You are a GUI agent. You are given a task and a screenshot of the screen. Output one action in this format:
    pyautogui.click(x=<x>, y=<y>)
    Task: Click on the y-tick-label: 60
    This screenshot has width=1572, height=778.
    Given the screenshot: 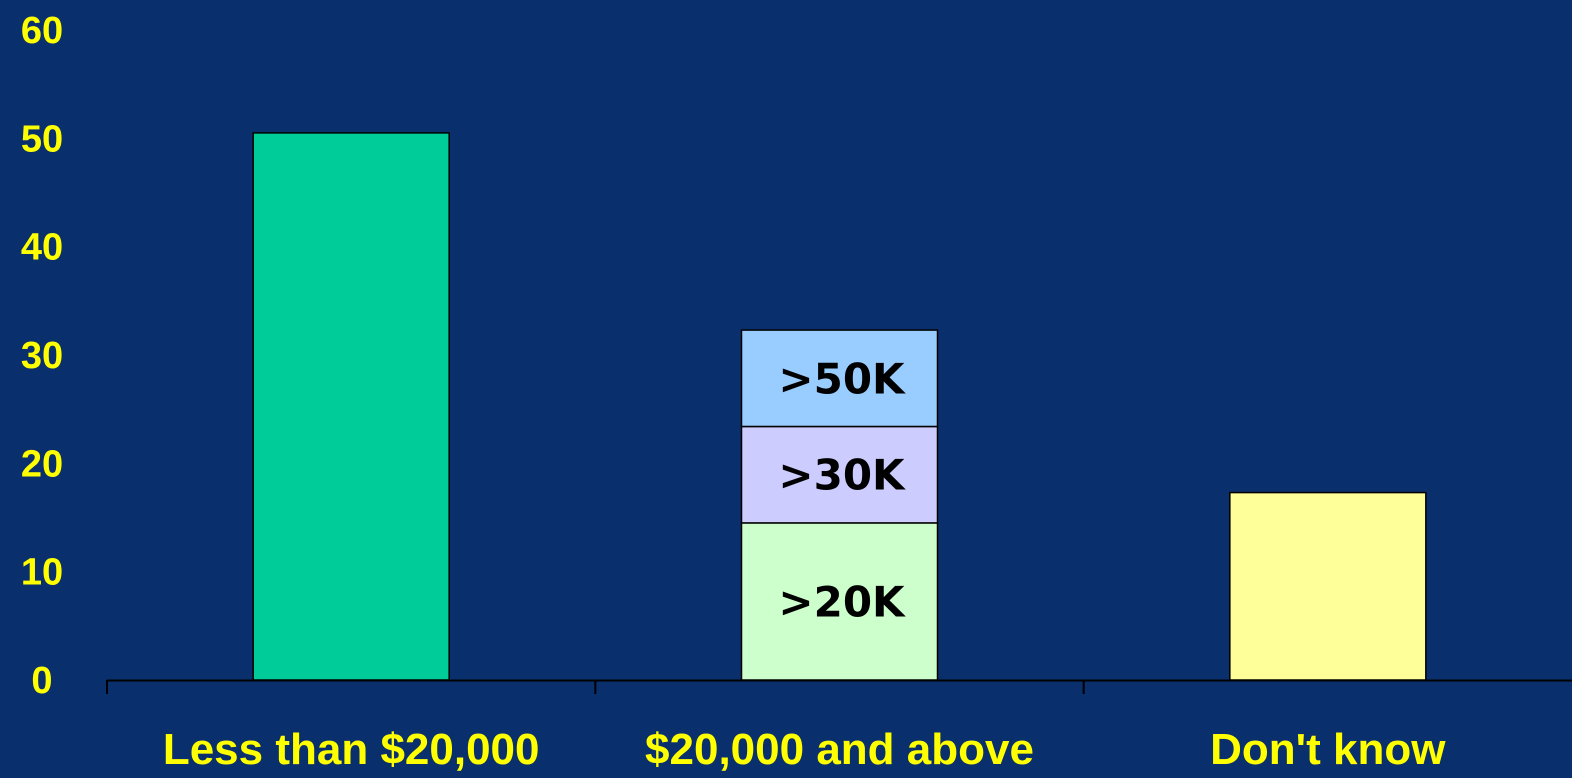 What is the action you would take?
    pyautogui.click(x=42, y=31)
    